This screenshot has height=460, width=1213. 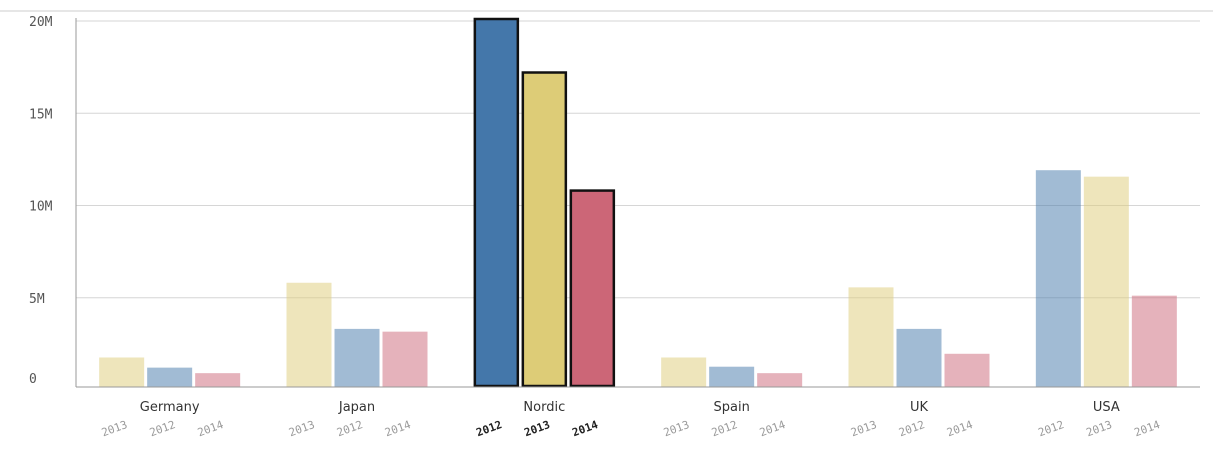 I want to click on bar-japan-2013, so click(x=309, y=334).